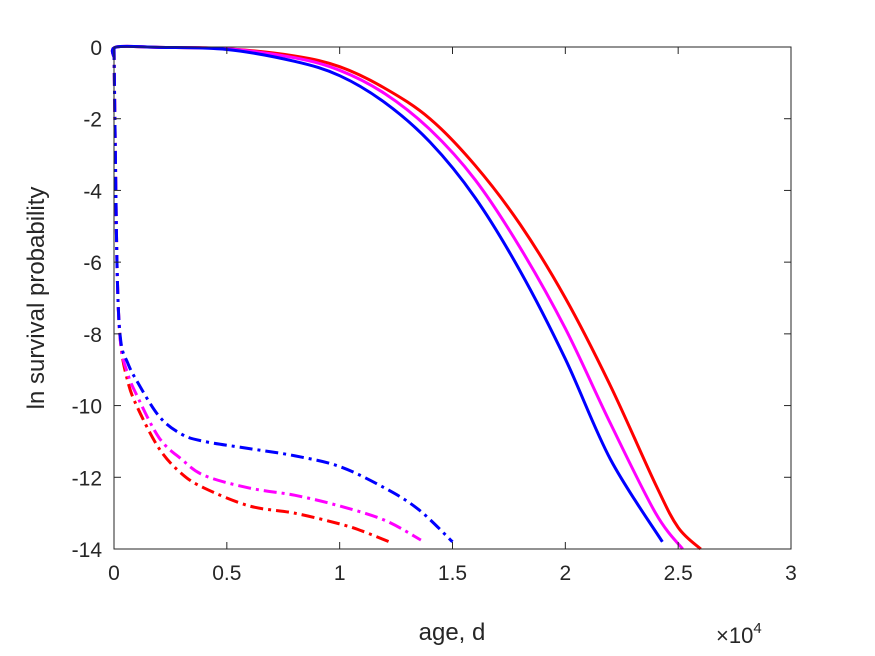 This screenshot has height=656, width=875. Describe the element at coordinates (678, 573) in the screenshot. I see `x-tick-label: 2.5` at that location.